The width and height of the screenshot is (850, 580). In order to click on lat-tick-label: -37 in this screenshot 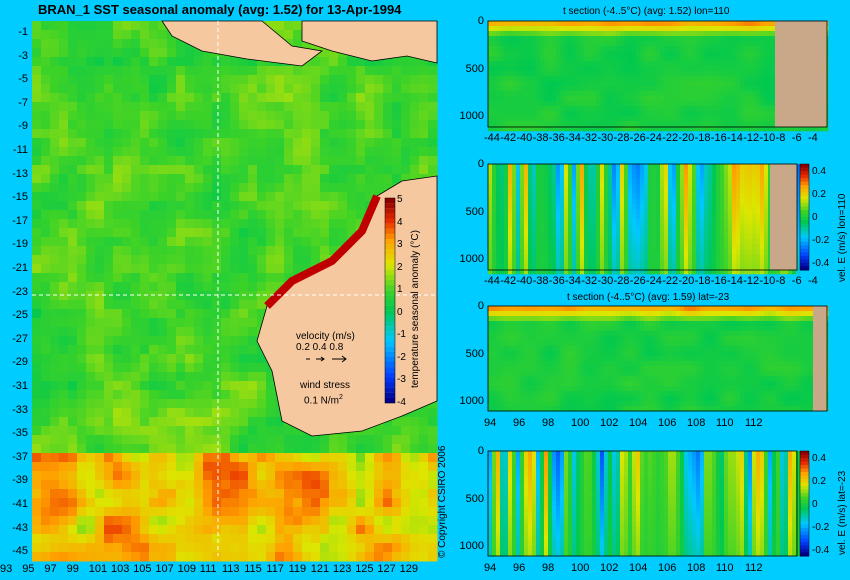, I will do `click(20, 456)`.